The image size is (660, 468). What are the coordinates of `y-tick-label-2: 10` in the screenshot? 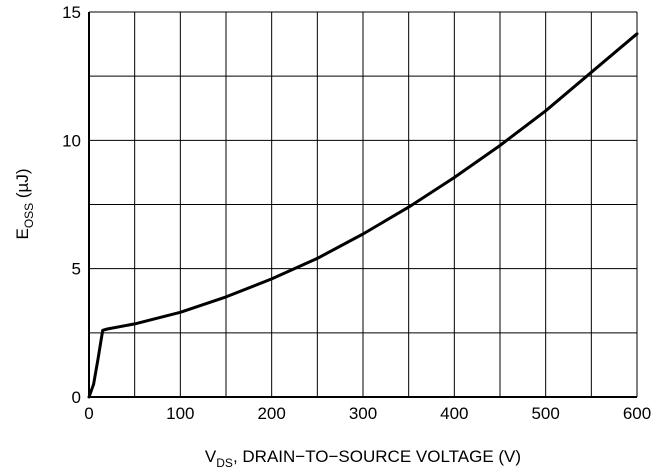 It's located at (71, 140).